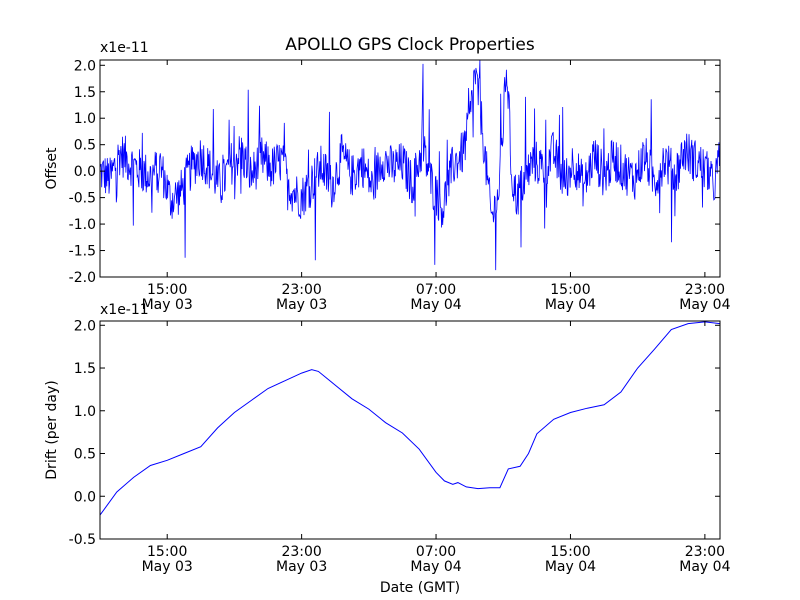 The height and width of the screenshot is (600, 800). I want to click on x-axis-label: Date (GMT), so click(420, 588).